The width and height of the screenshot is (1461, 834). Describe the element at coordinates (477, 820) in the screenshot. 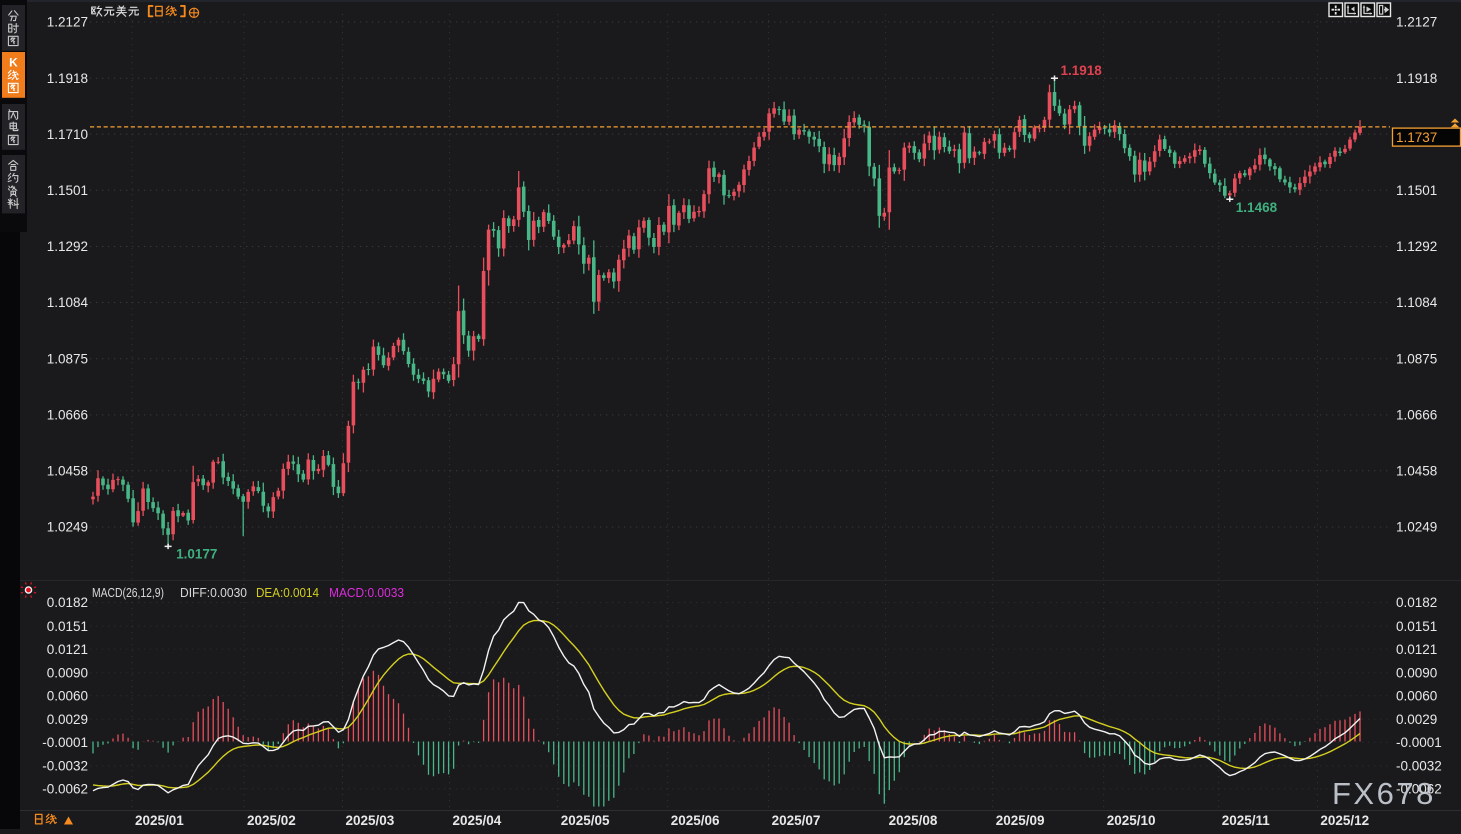

I see `svg-text: 2025/04` at that location.